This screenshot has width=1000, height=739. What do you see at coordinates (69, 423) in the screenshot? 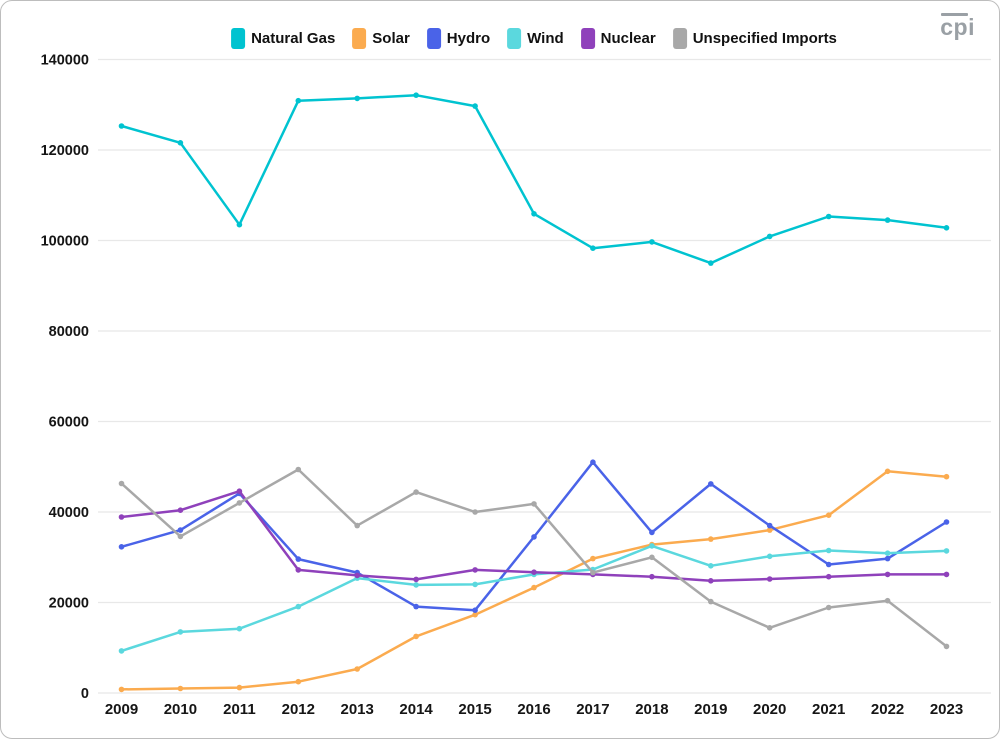
I see `y-axis-tick-label: 60000` at bounding box center [69, 423].